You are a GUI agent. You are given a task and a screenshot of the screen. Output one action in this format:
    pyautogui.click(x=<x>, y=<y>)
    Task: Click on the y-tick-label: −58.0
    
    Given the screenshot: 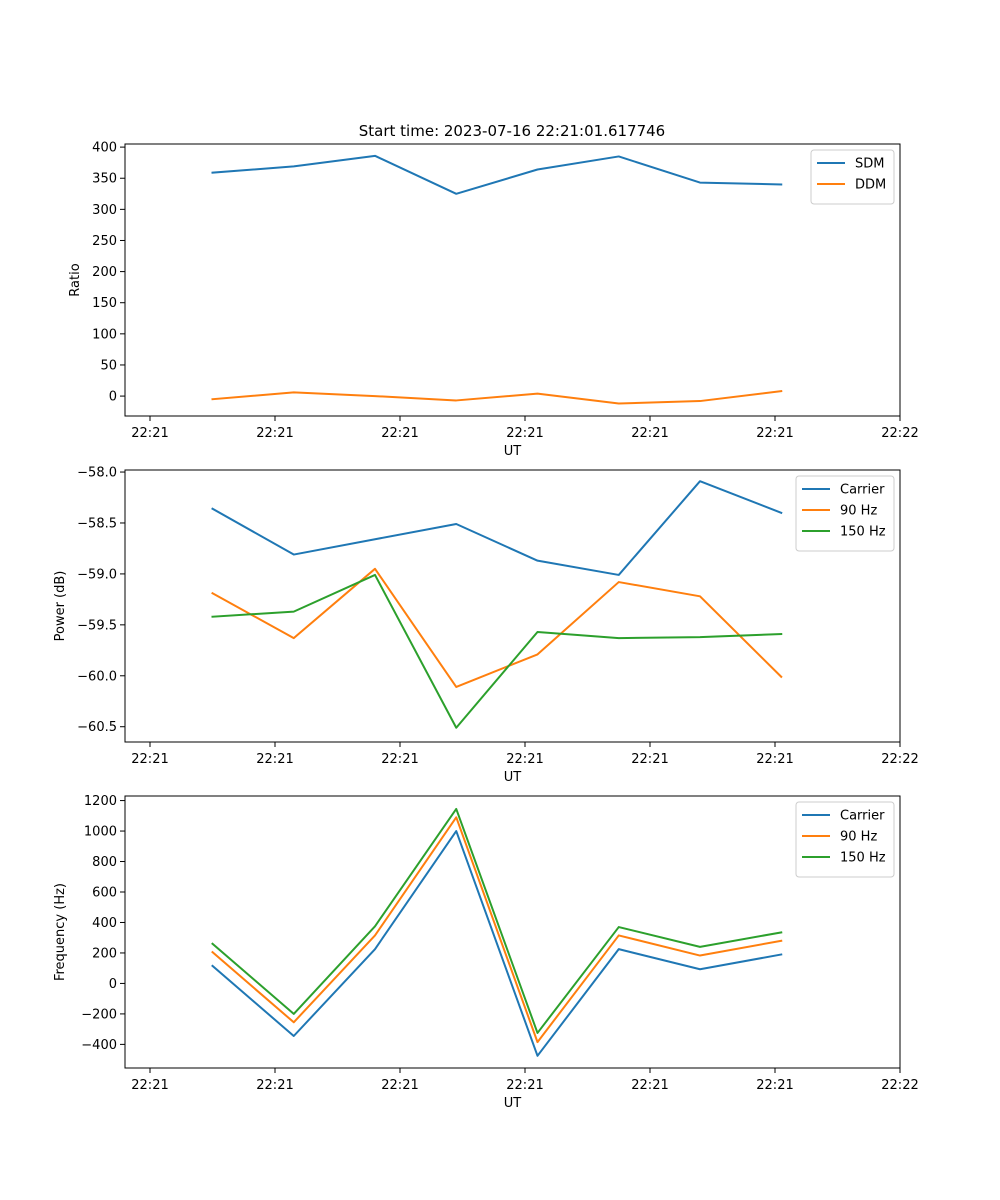 What is the action you would take?
    pyautogui.click(x=97, y=473)
    